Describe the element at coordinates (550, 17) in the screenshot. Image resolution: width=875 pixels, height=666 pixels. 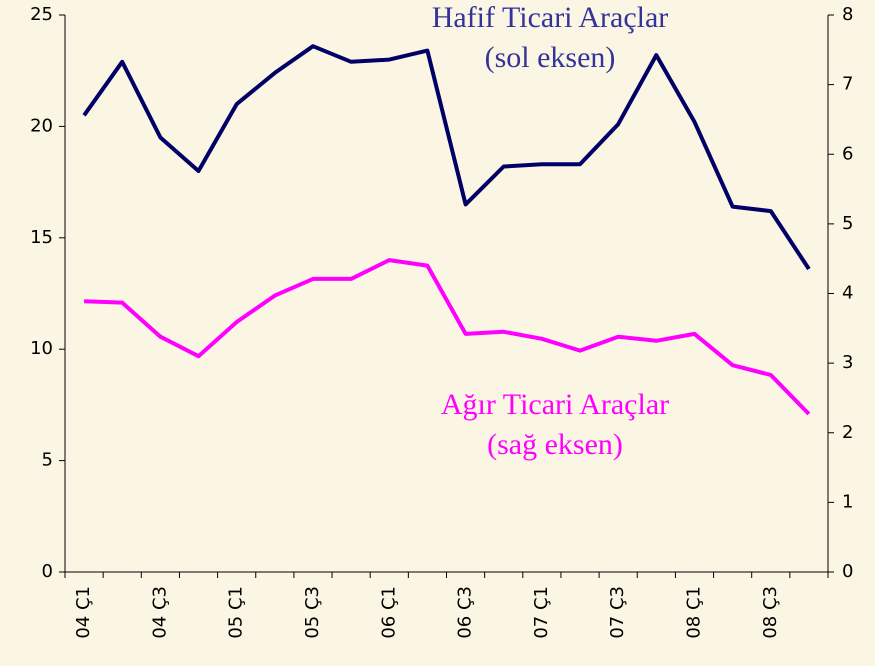
I see `annotation: Hafif Ticari Araçlar` at that location.